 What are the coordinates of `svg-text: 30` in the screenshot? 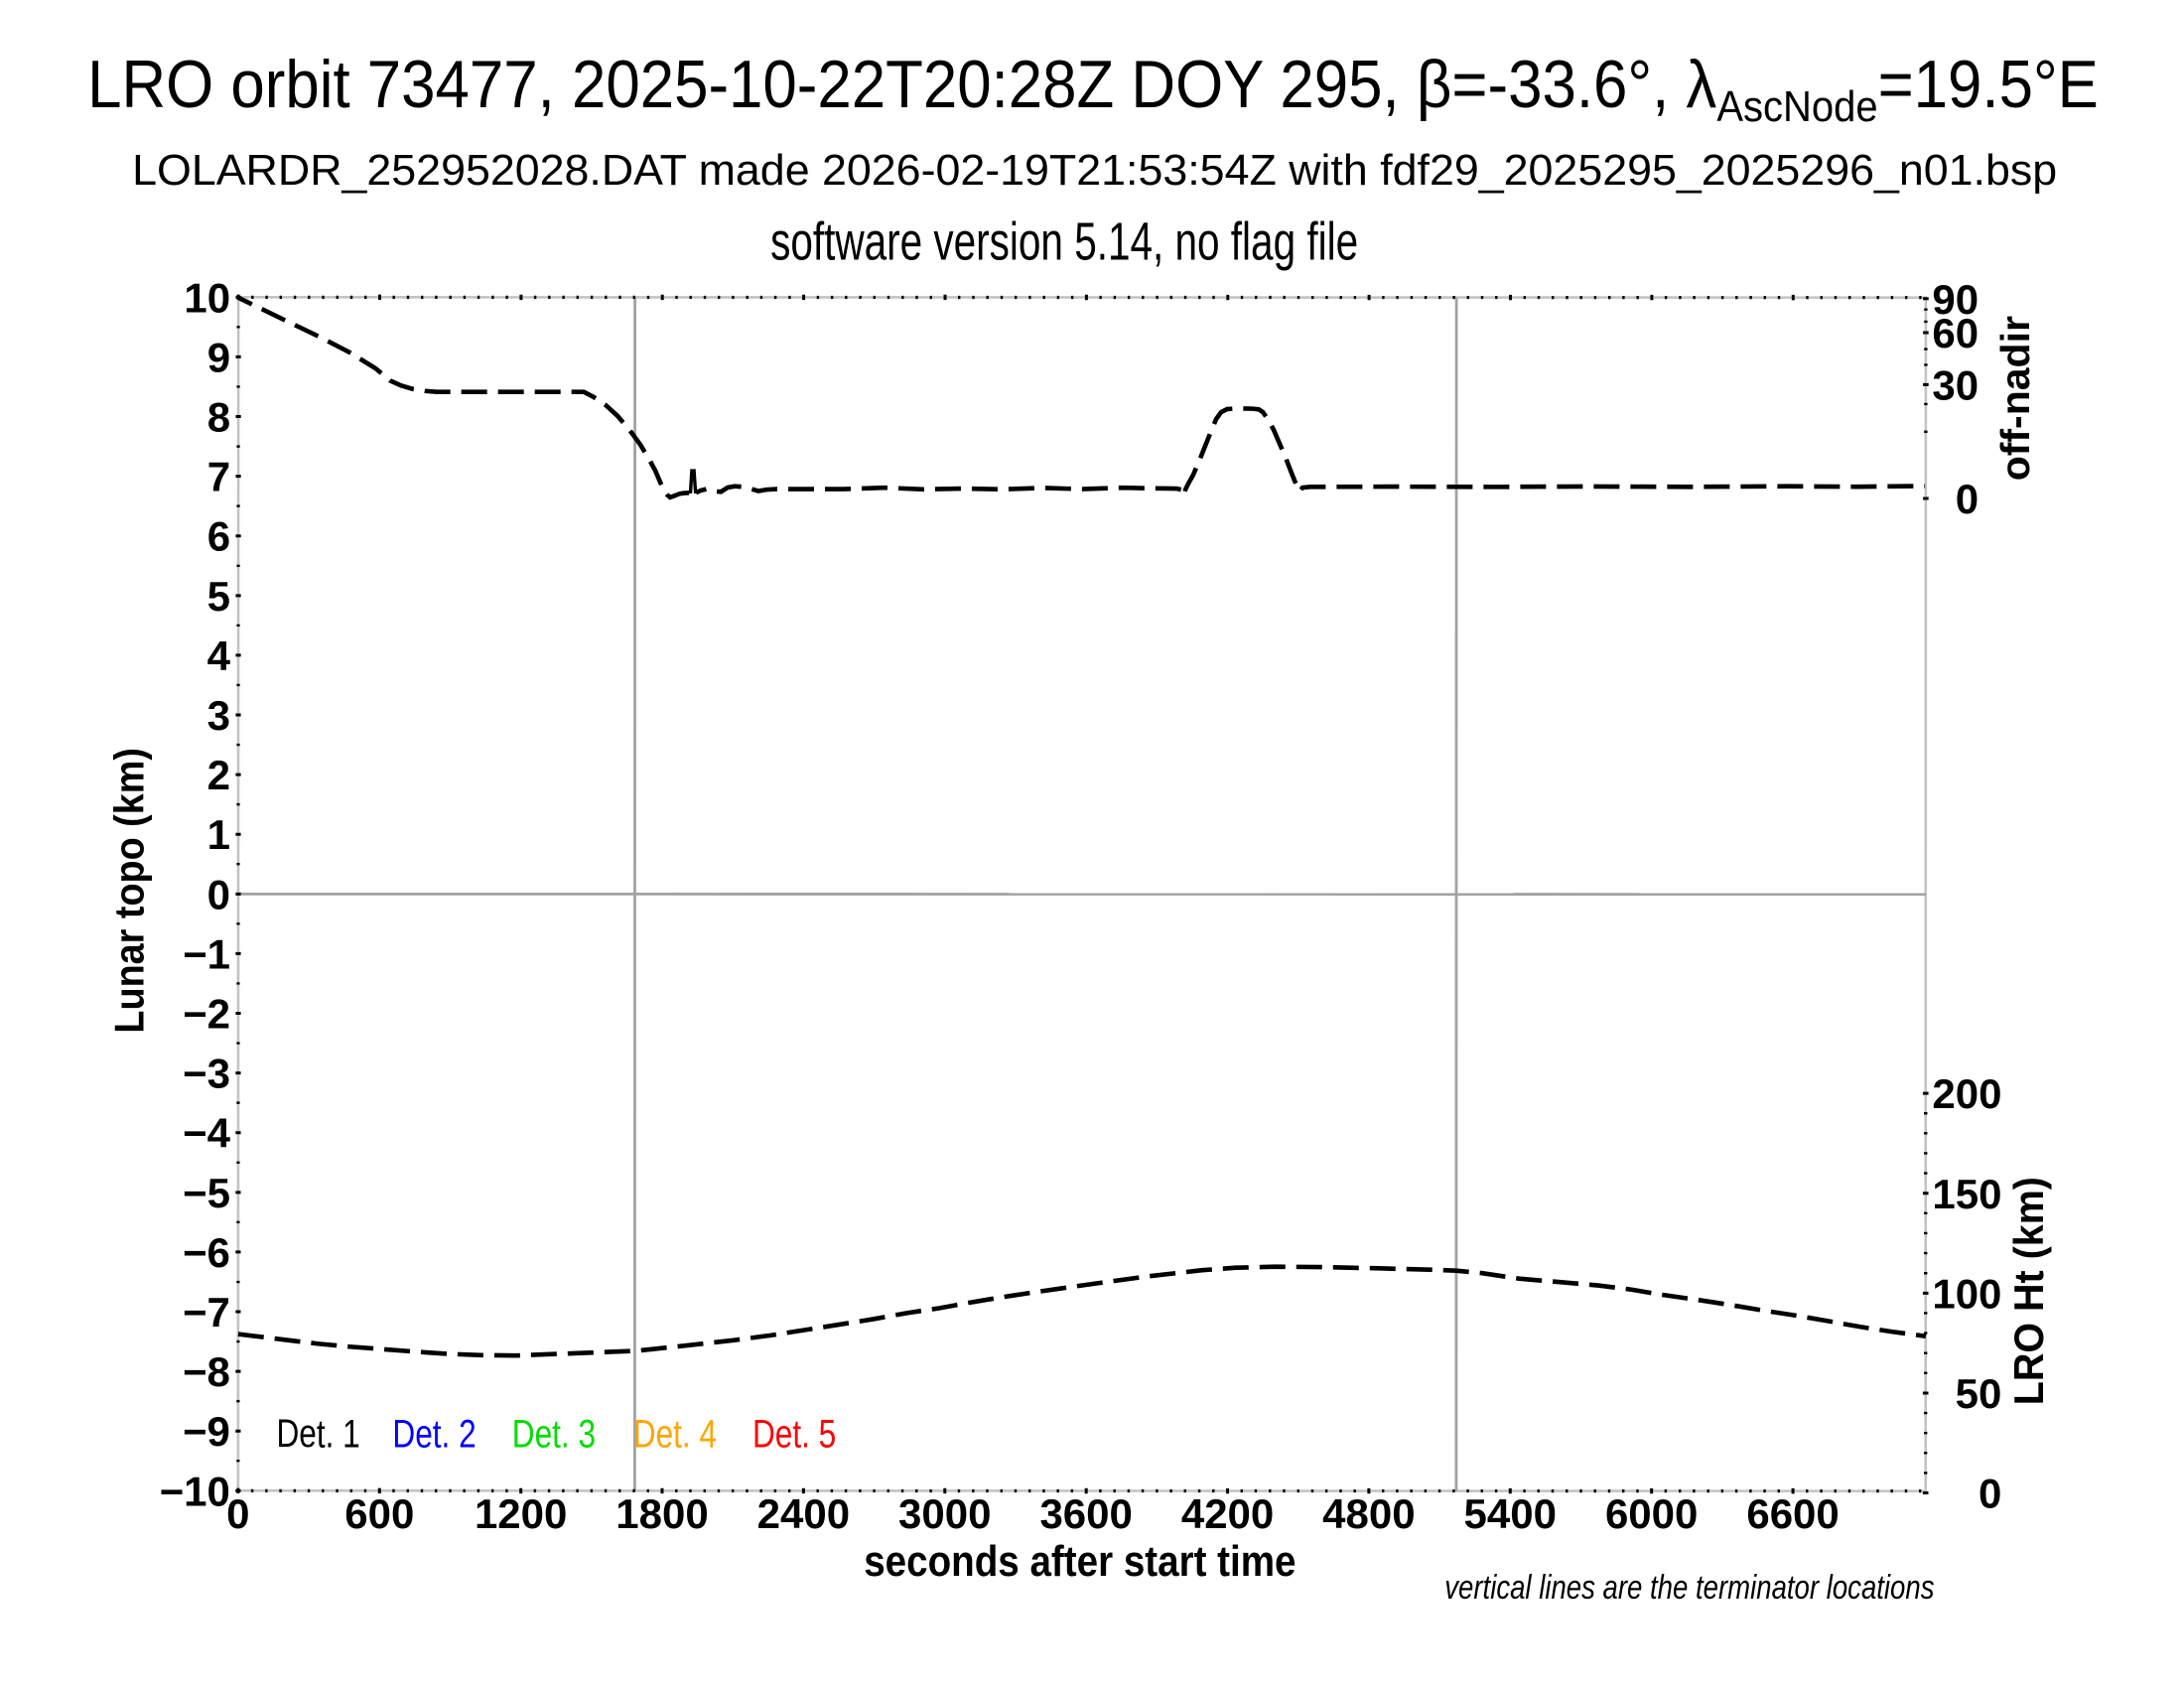 It's located at (1955, 384).